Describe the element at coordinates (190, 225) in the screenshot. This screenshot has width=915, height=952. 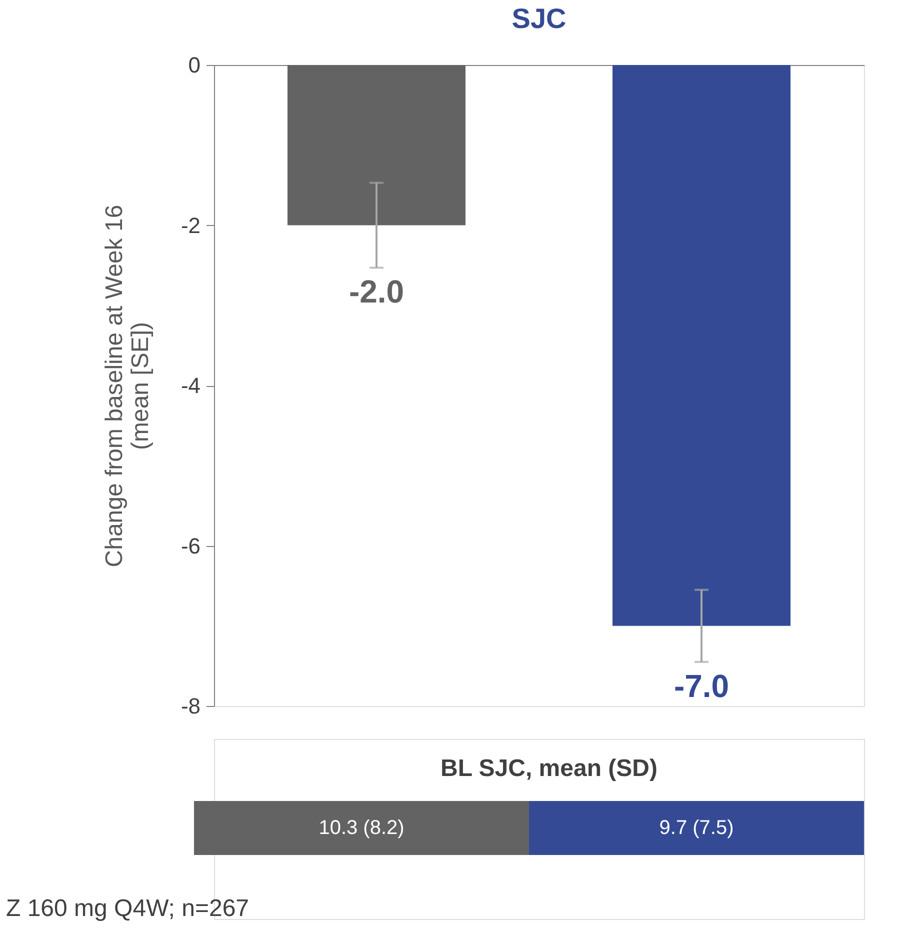
I see `y-tick-label: -2` at that location.